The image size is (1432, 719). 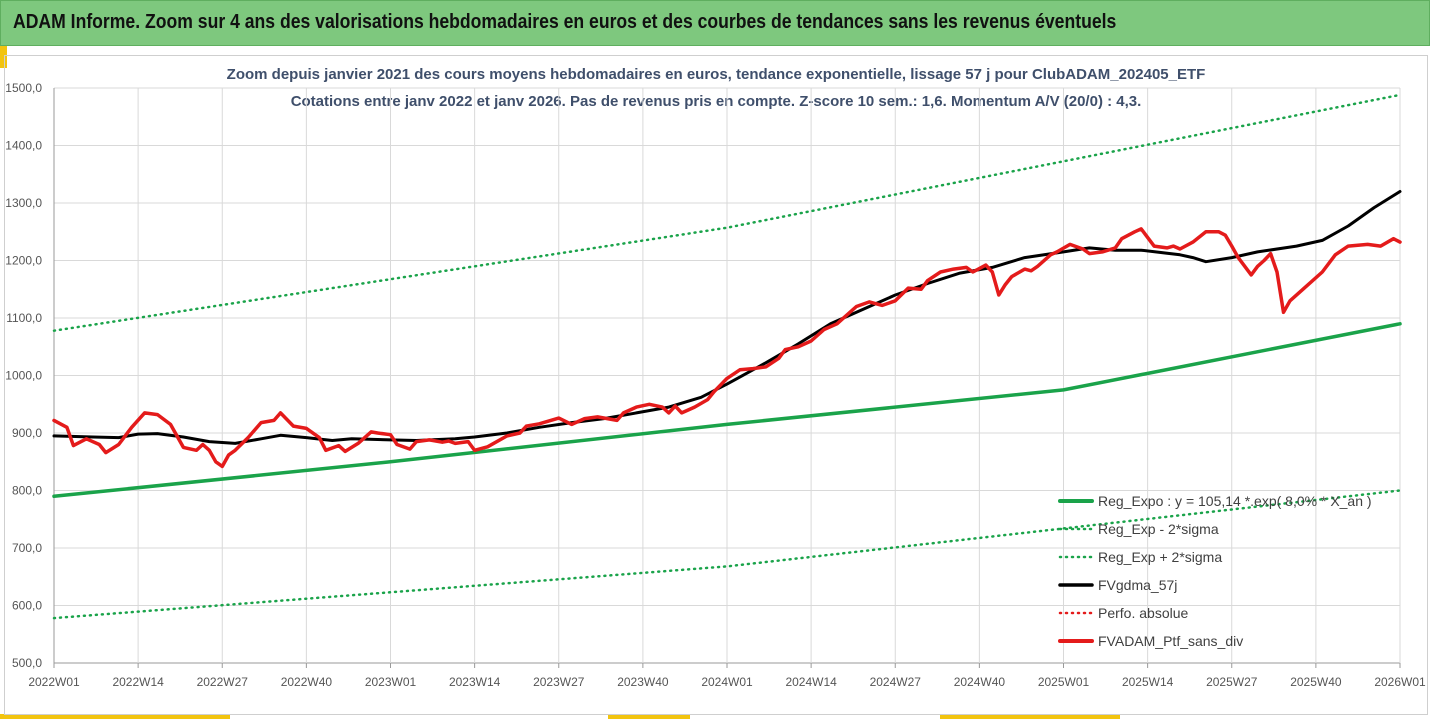 I want to click on x-tick-label: 2025W27, so click(x=1232, y=682).